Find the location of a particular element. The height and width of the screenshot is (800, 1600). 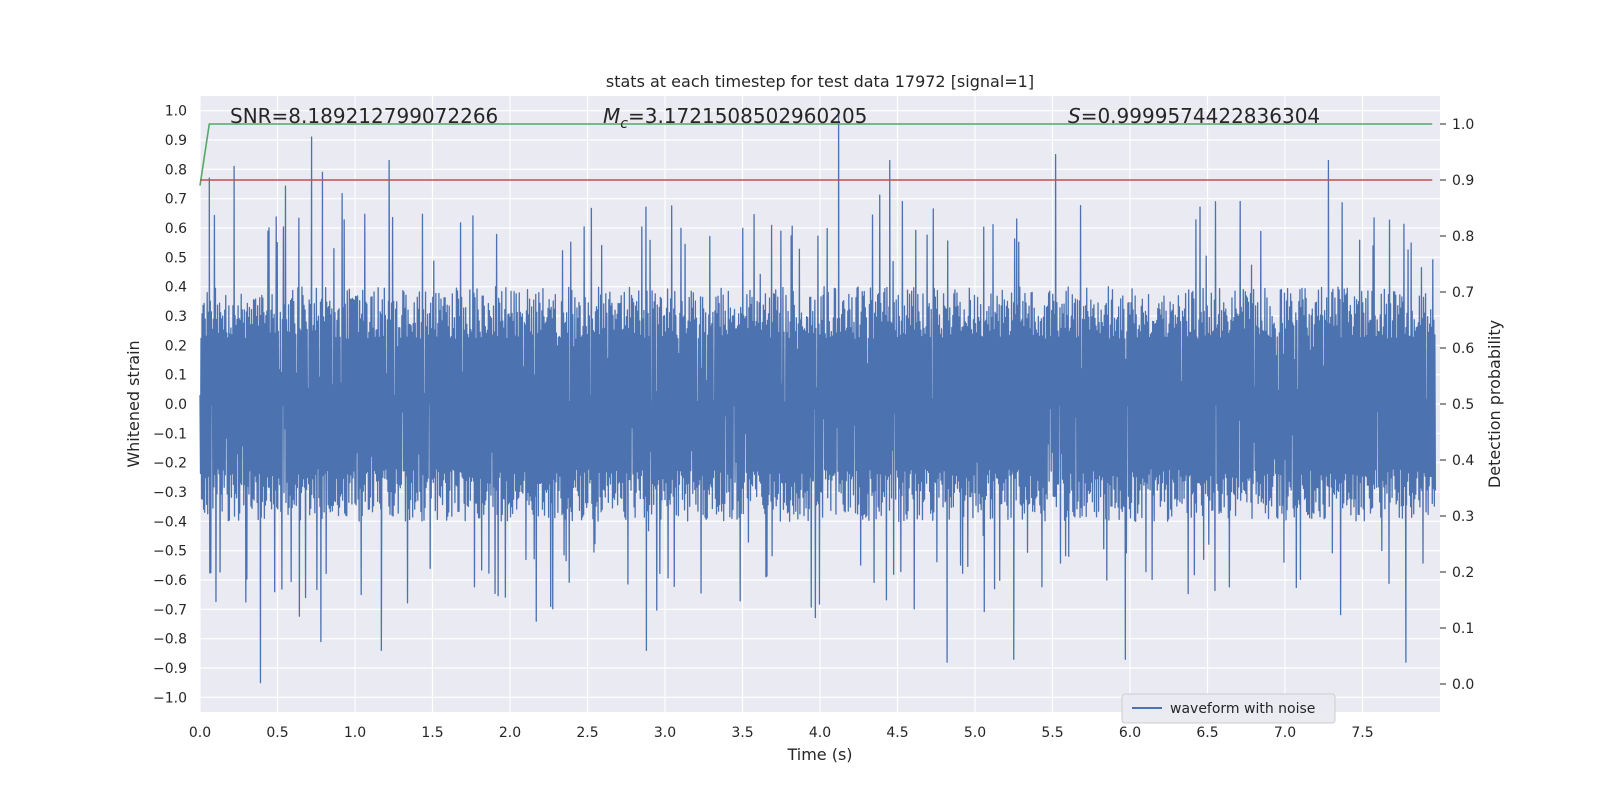

y-tick-label-left: −0.7 is located at coordinates (170, 610).